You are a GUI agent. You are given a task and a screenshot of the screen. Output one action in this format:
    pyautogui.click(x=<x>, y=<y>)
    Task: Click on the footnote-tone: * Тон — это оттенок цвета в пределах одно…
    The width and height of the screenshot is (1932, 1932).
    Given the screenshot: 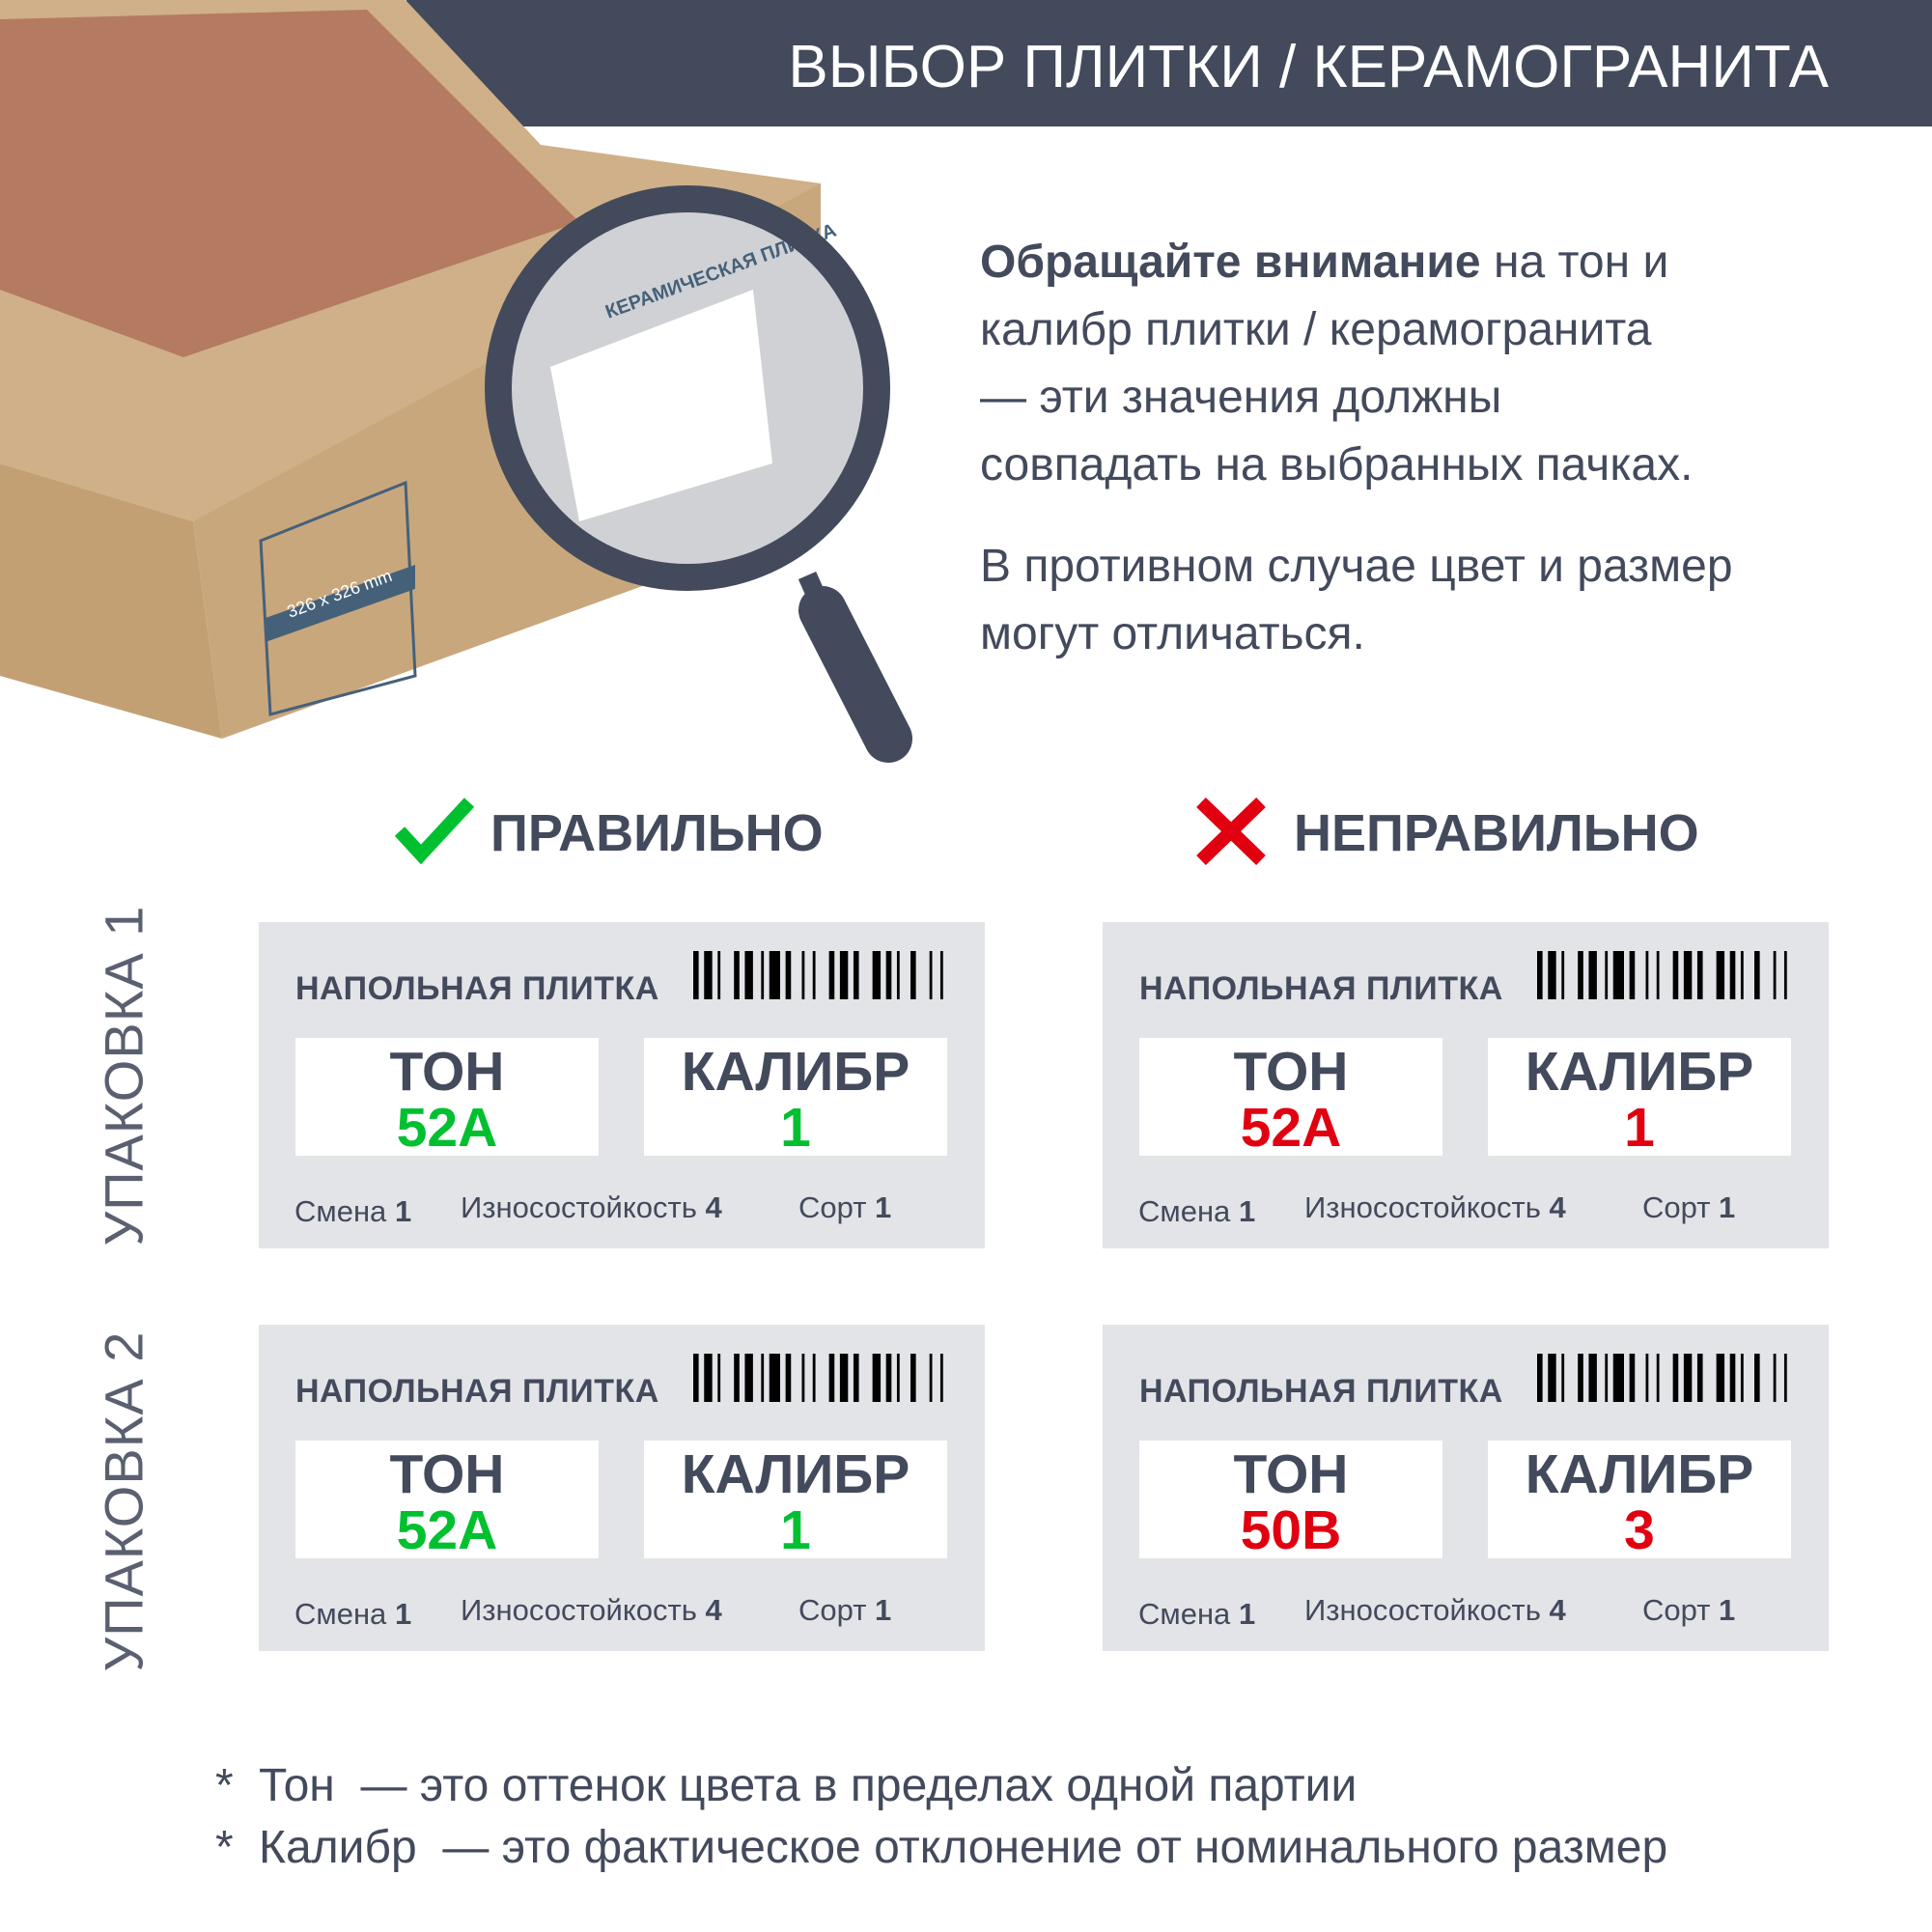 What is the action you would take?
    pyautogui.click(x=787, y=1786)
    